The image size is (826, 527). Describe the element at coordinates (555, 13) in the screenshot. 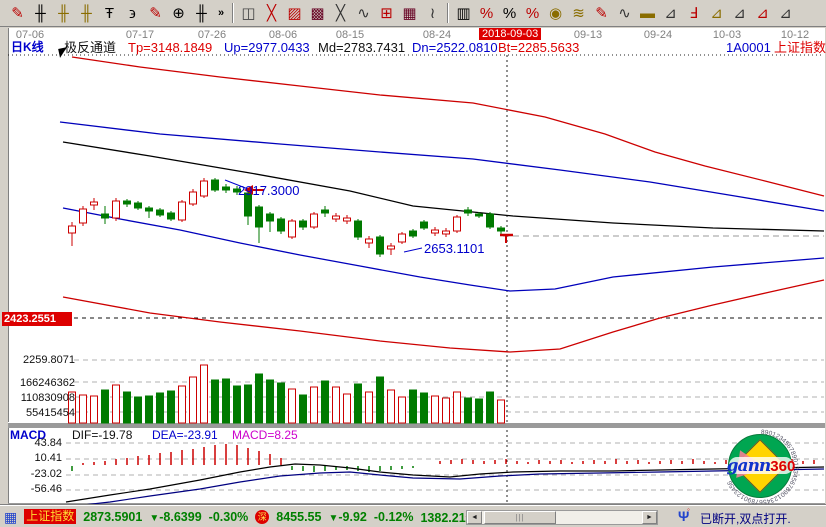

I see `gold-circle-icon: ◉` at that location.